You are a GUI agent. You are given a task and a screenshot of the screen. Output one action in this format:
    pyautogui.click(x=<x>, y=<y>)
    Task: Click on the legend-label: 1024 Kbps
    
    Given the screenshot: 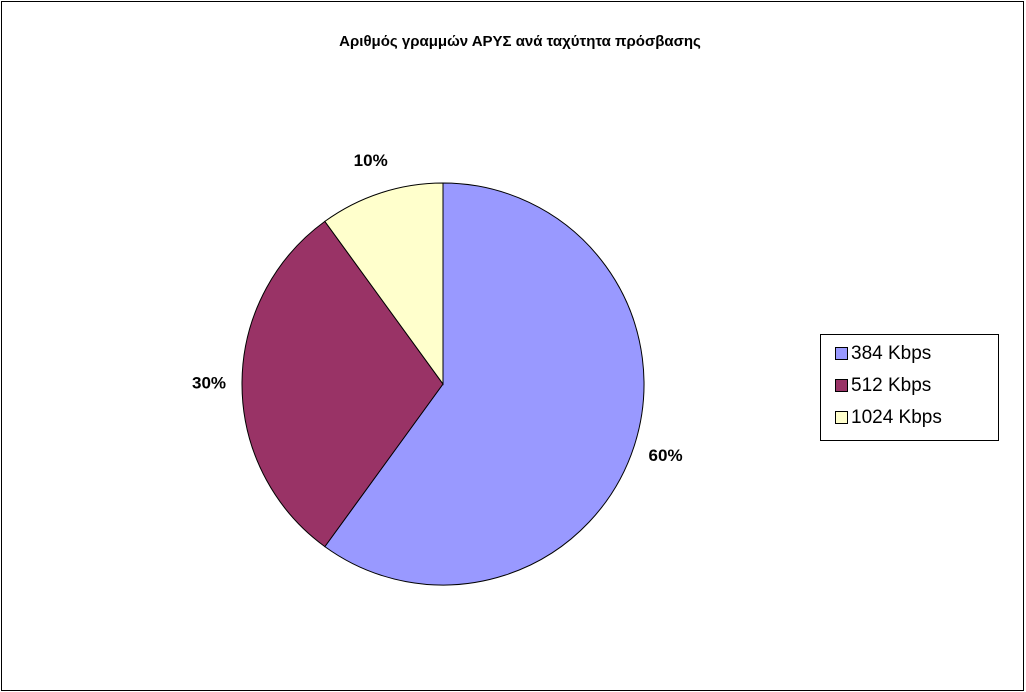 What is the action you would take?
    pyautogui.click(x=896, y=417)
    